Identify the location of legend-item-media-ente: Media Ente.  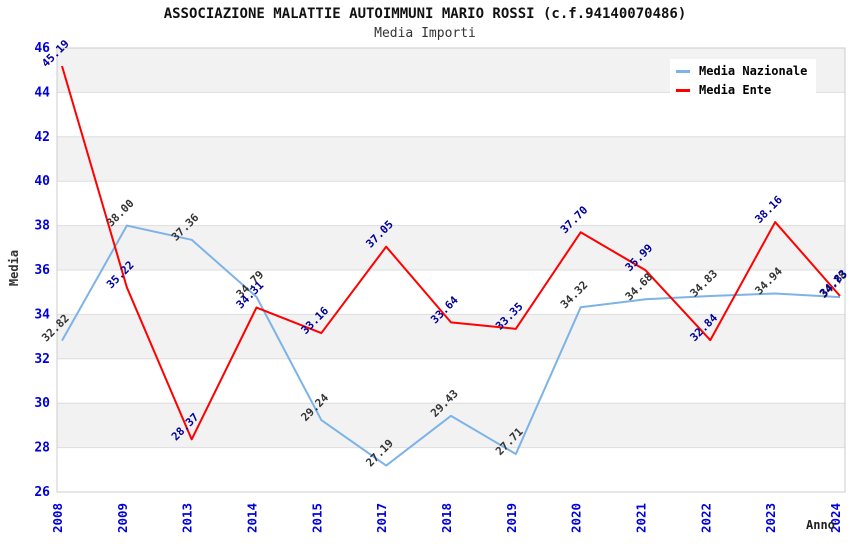
(742, 90).